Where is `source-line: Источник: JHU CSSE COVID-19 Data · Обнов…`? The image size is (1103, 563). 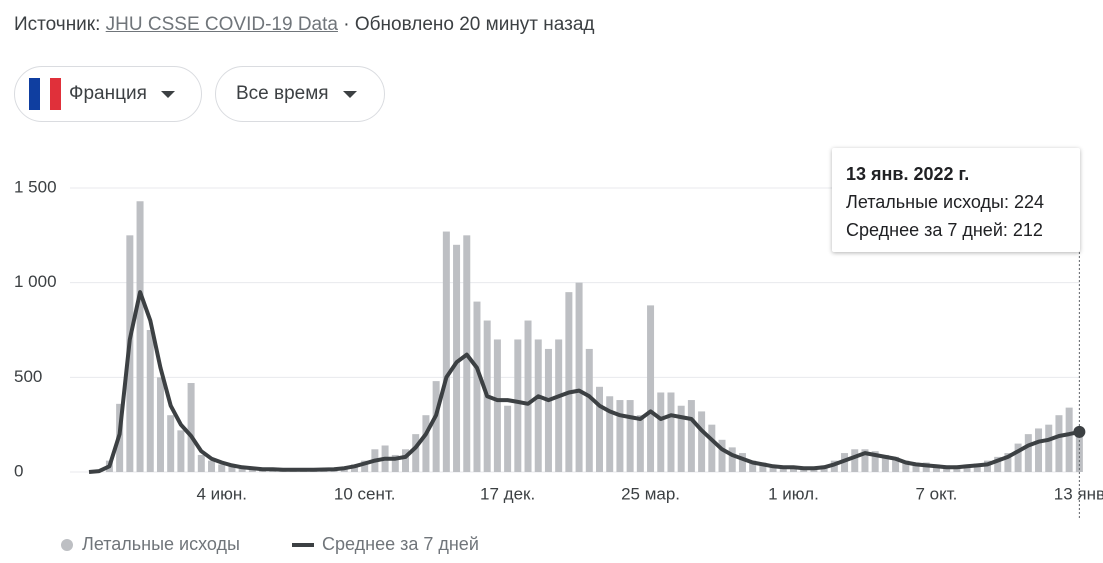
source-line: Источник: JHU CSSE COVID-19 Data · Обнов… is located at coordinates (304, 25).